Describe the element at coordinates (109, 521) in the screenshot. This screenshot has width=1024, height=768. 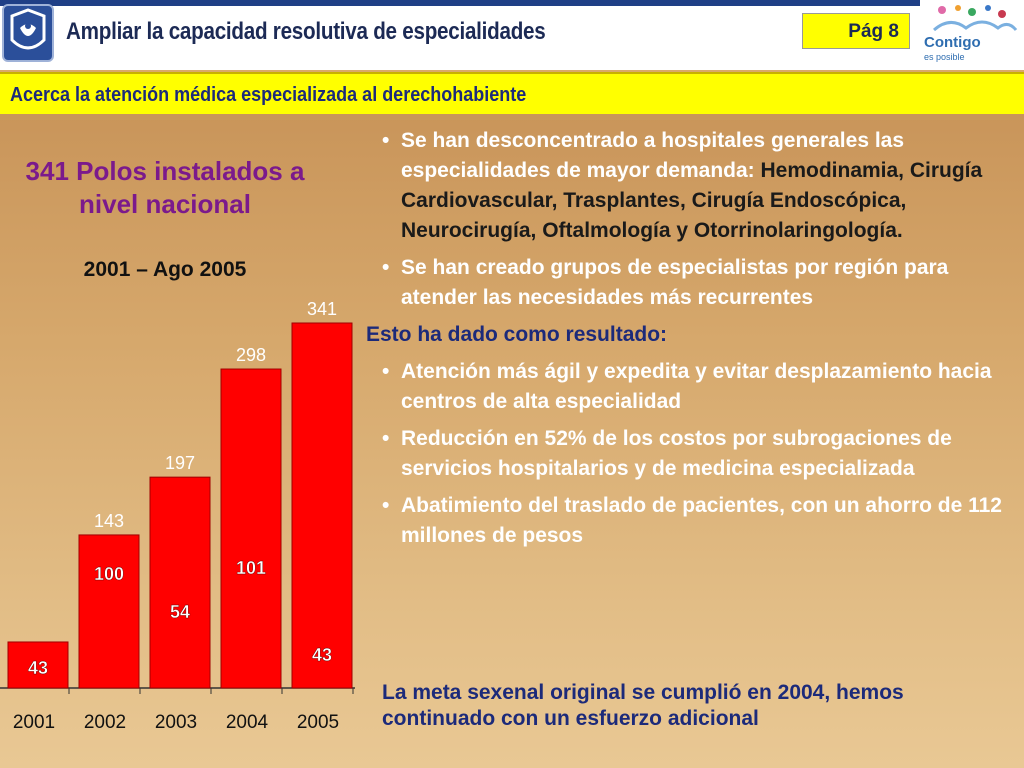
I see `bar-top-label: 143` at that location.